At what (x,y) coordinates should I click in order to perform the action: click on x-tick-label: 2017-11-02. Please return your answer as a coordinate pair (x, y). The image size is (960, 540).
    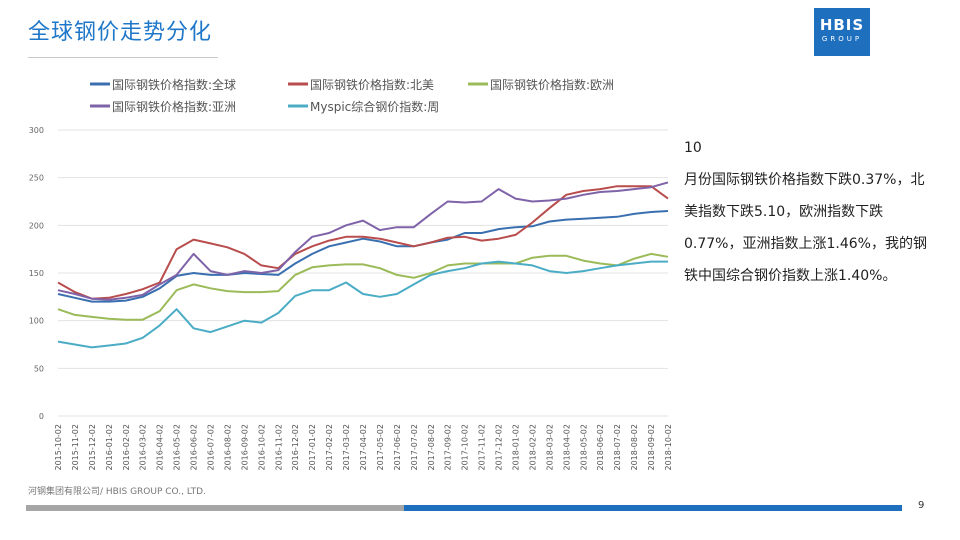
    Looking at the image, I should click on (482, 447).